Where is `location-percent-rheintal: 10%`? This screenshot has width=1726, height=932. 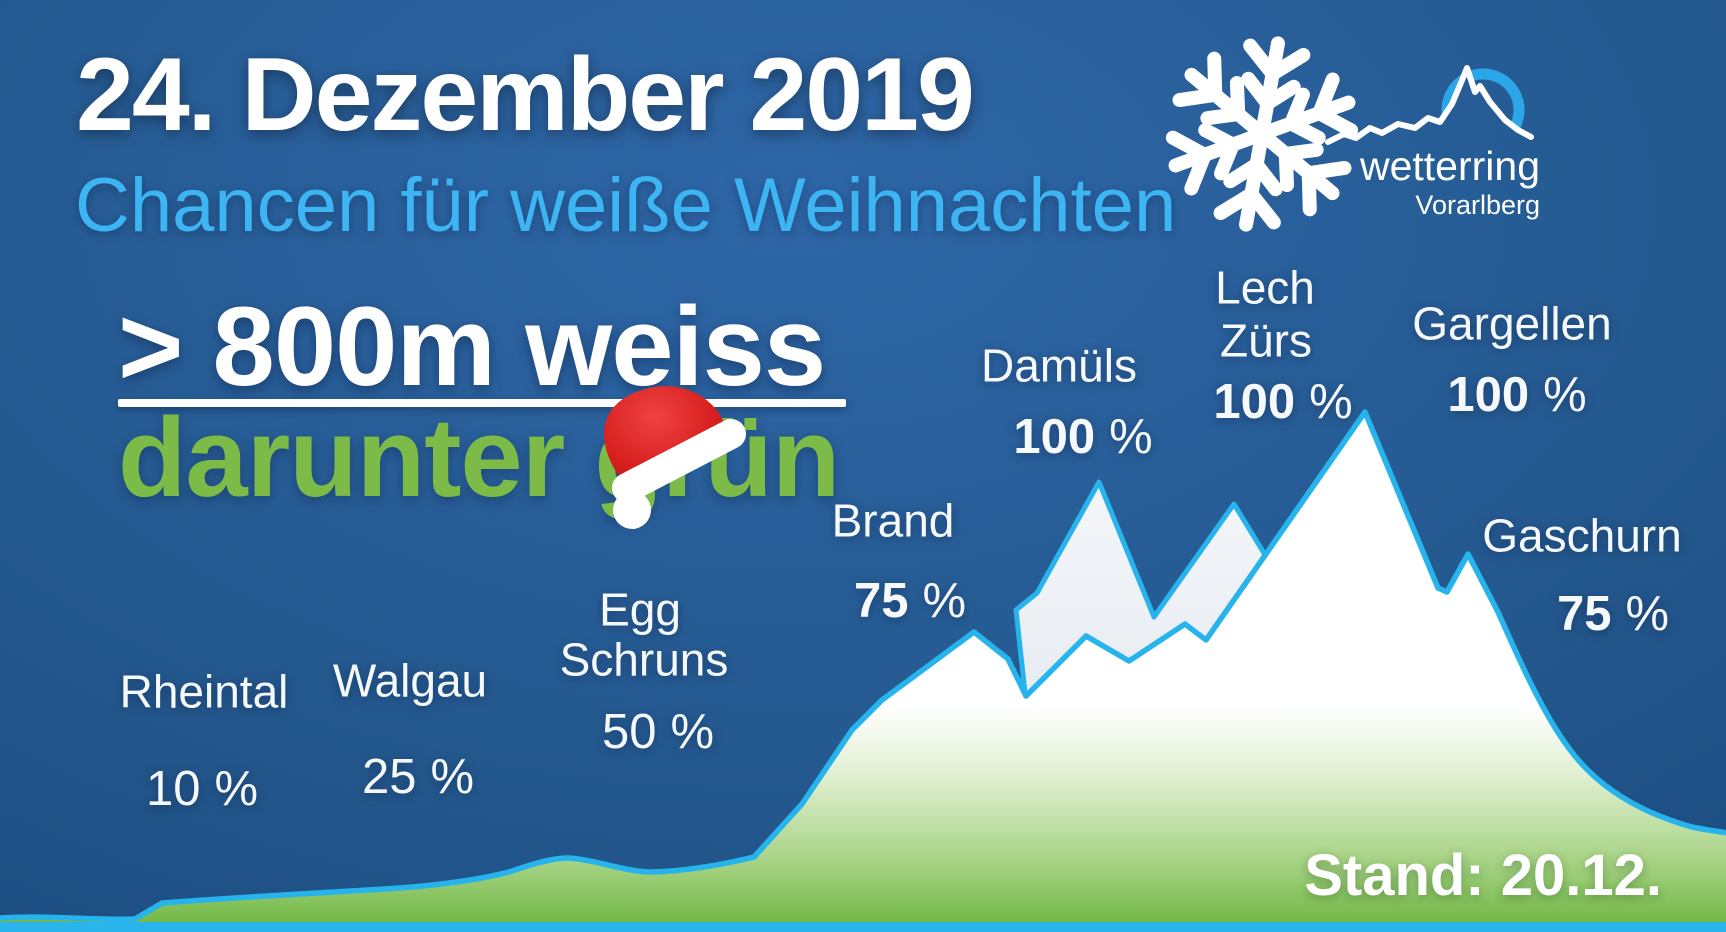 location-percent-rheintal: 10% is located at coordinates (202, 789).